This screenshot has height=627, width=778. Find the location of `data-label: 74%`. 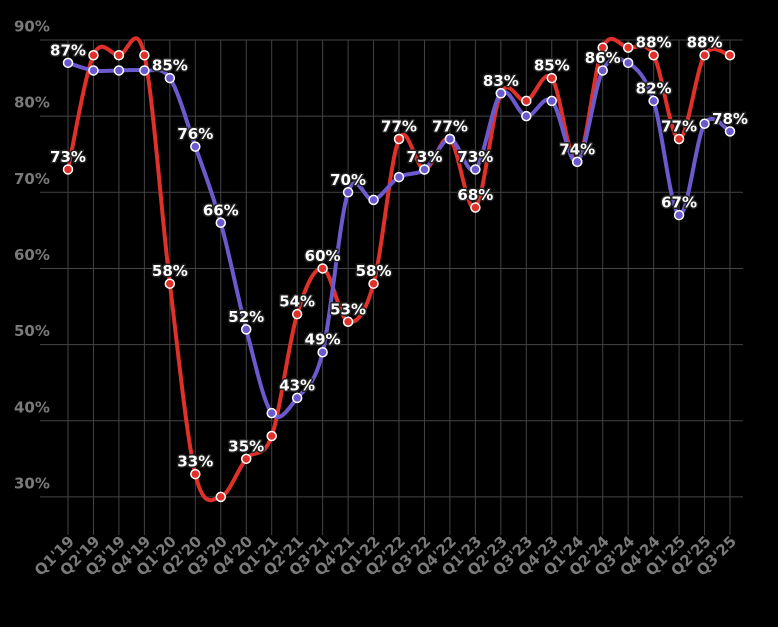

data-label: 74% is located at coordinates (577, 149).